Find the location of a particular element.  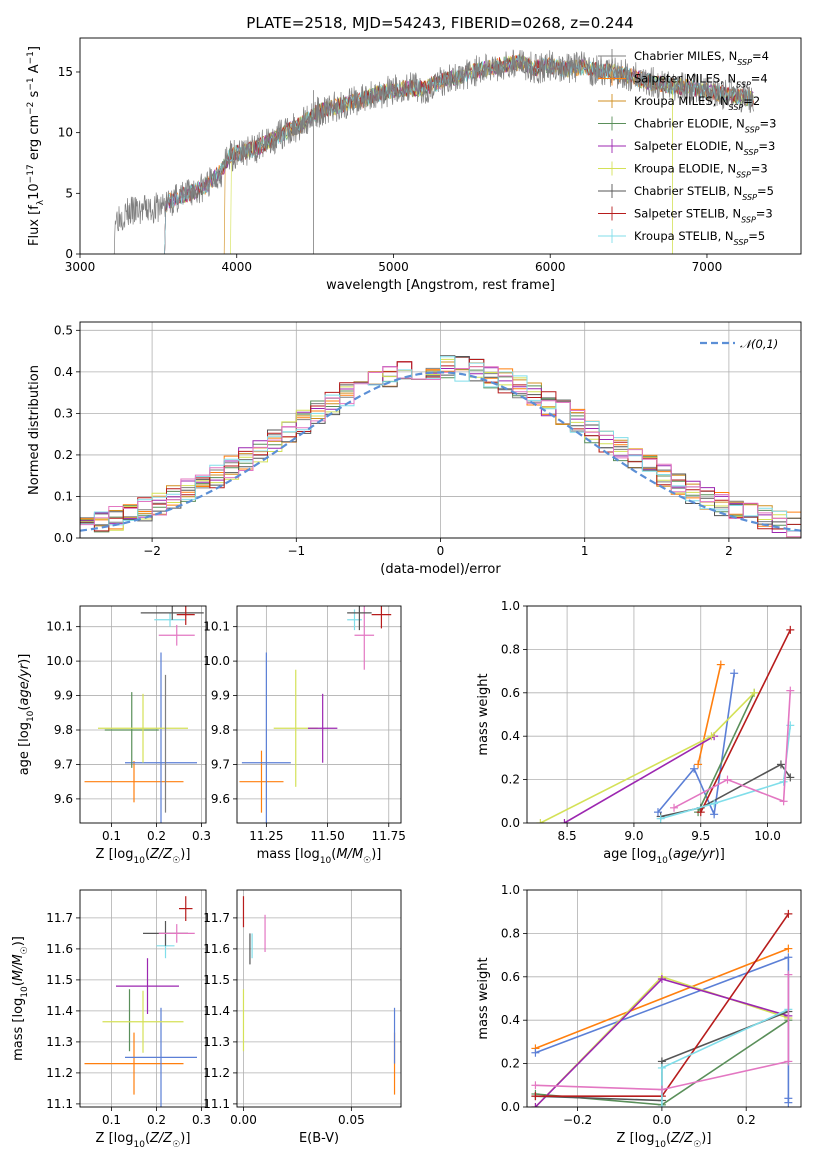

x-tick-label: 9.5 is located at coordinates (700, 836).